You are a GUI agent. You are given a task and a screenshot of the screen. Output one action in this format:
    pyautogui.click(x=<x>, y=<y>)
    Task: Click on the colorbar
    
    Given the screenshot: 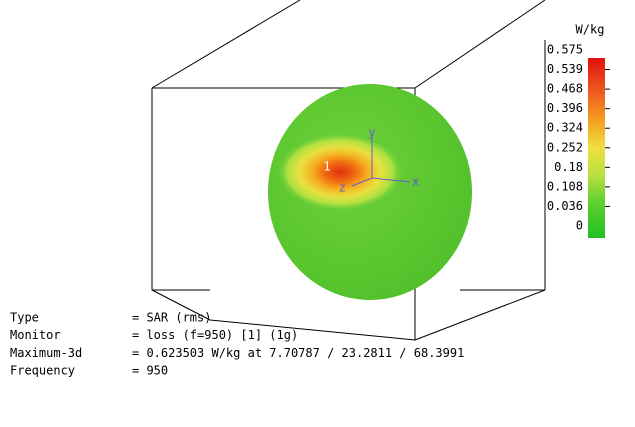 What is the action you would take?
    pyautogui.click(x=596, y=148)
    